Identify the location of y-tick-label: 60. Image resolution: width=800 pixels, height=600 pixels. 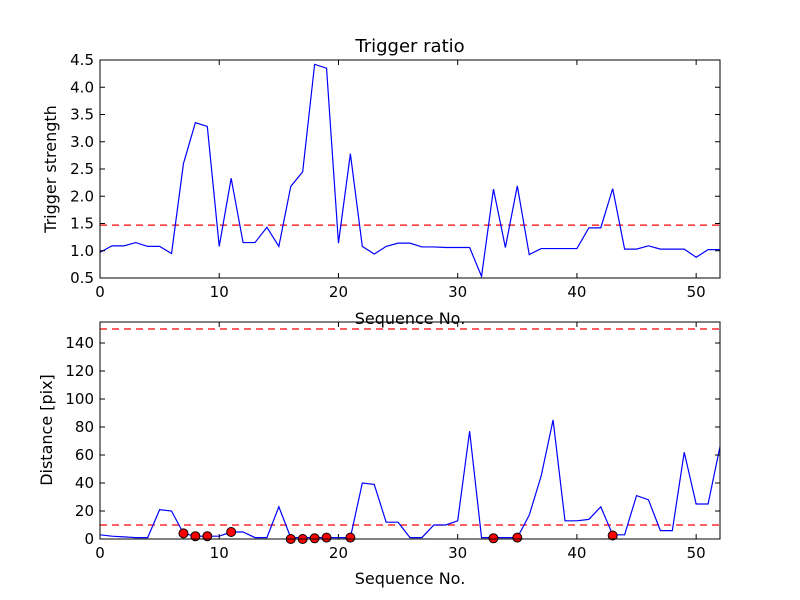
(84, 455).